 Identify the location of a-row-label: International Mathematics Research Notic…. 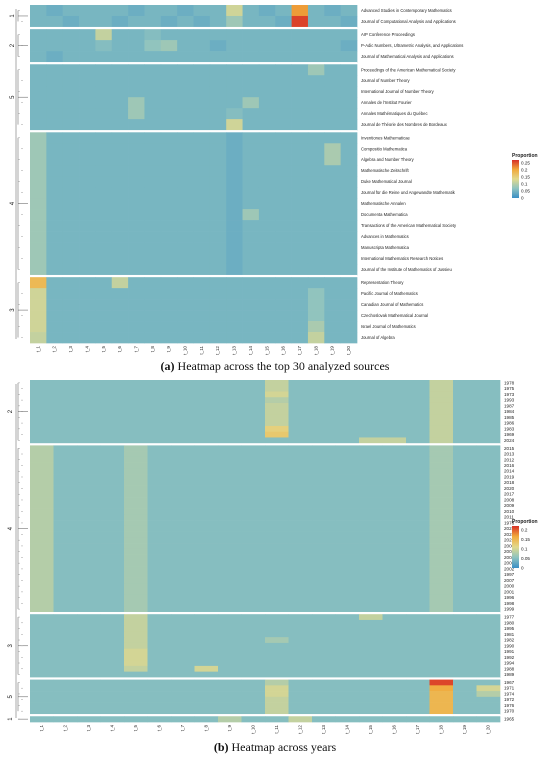
(402, 258).